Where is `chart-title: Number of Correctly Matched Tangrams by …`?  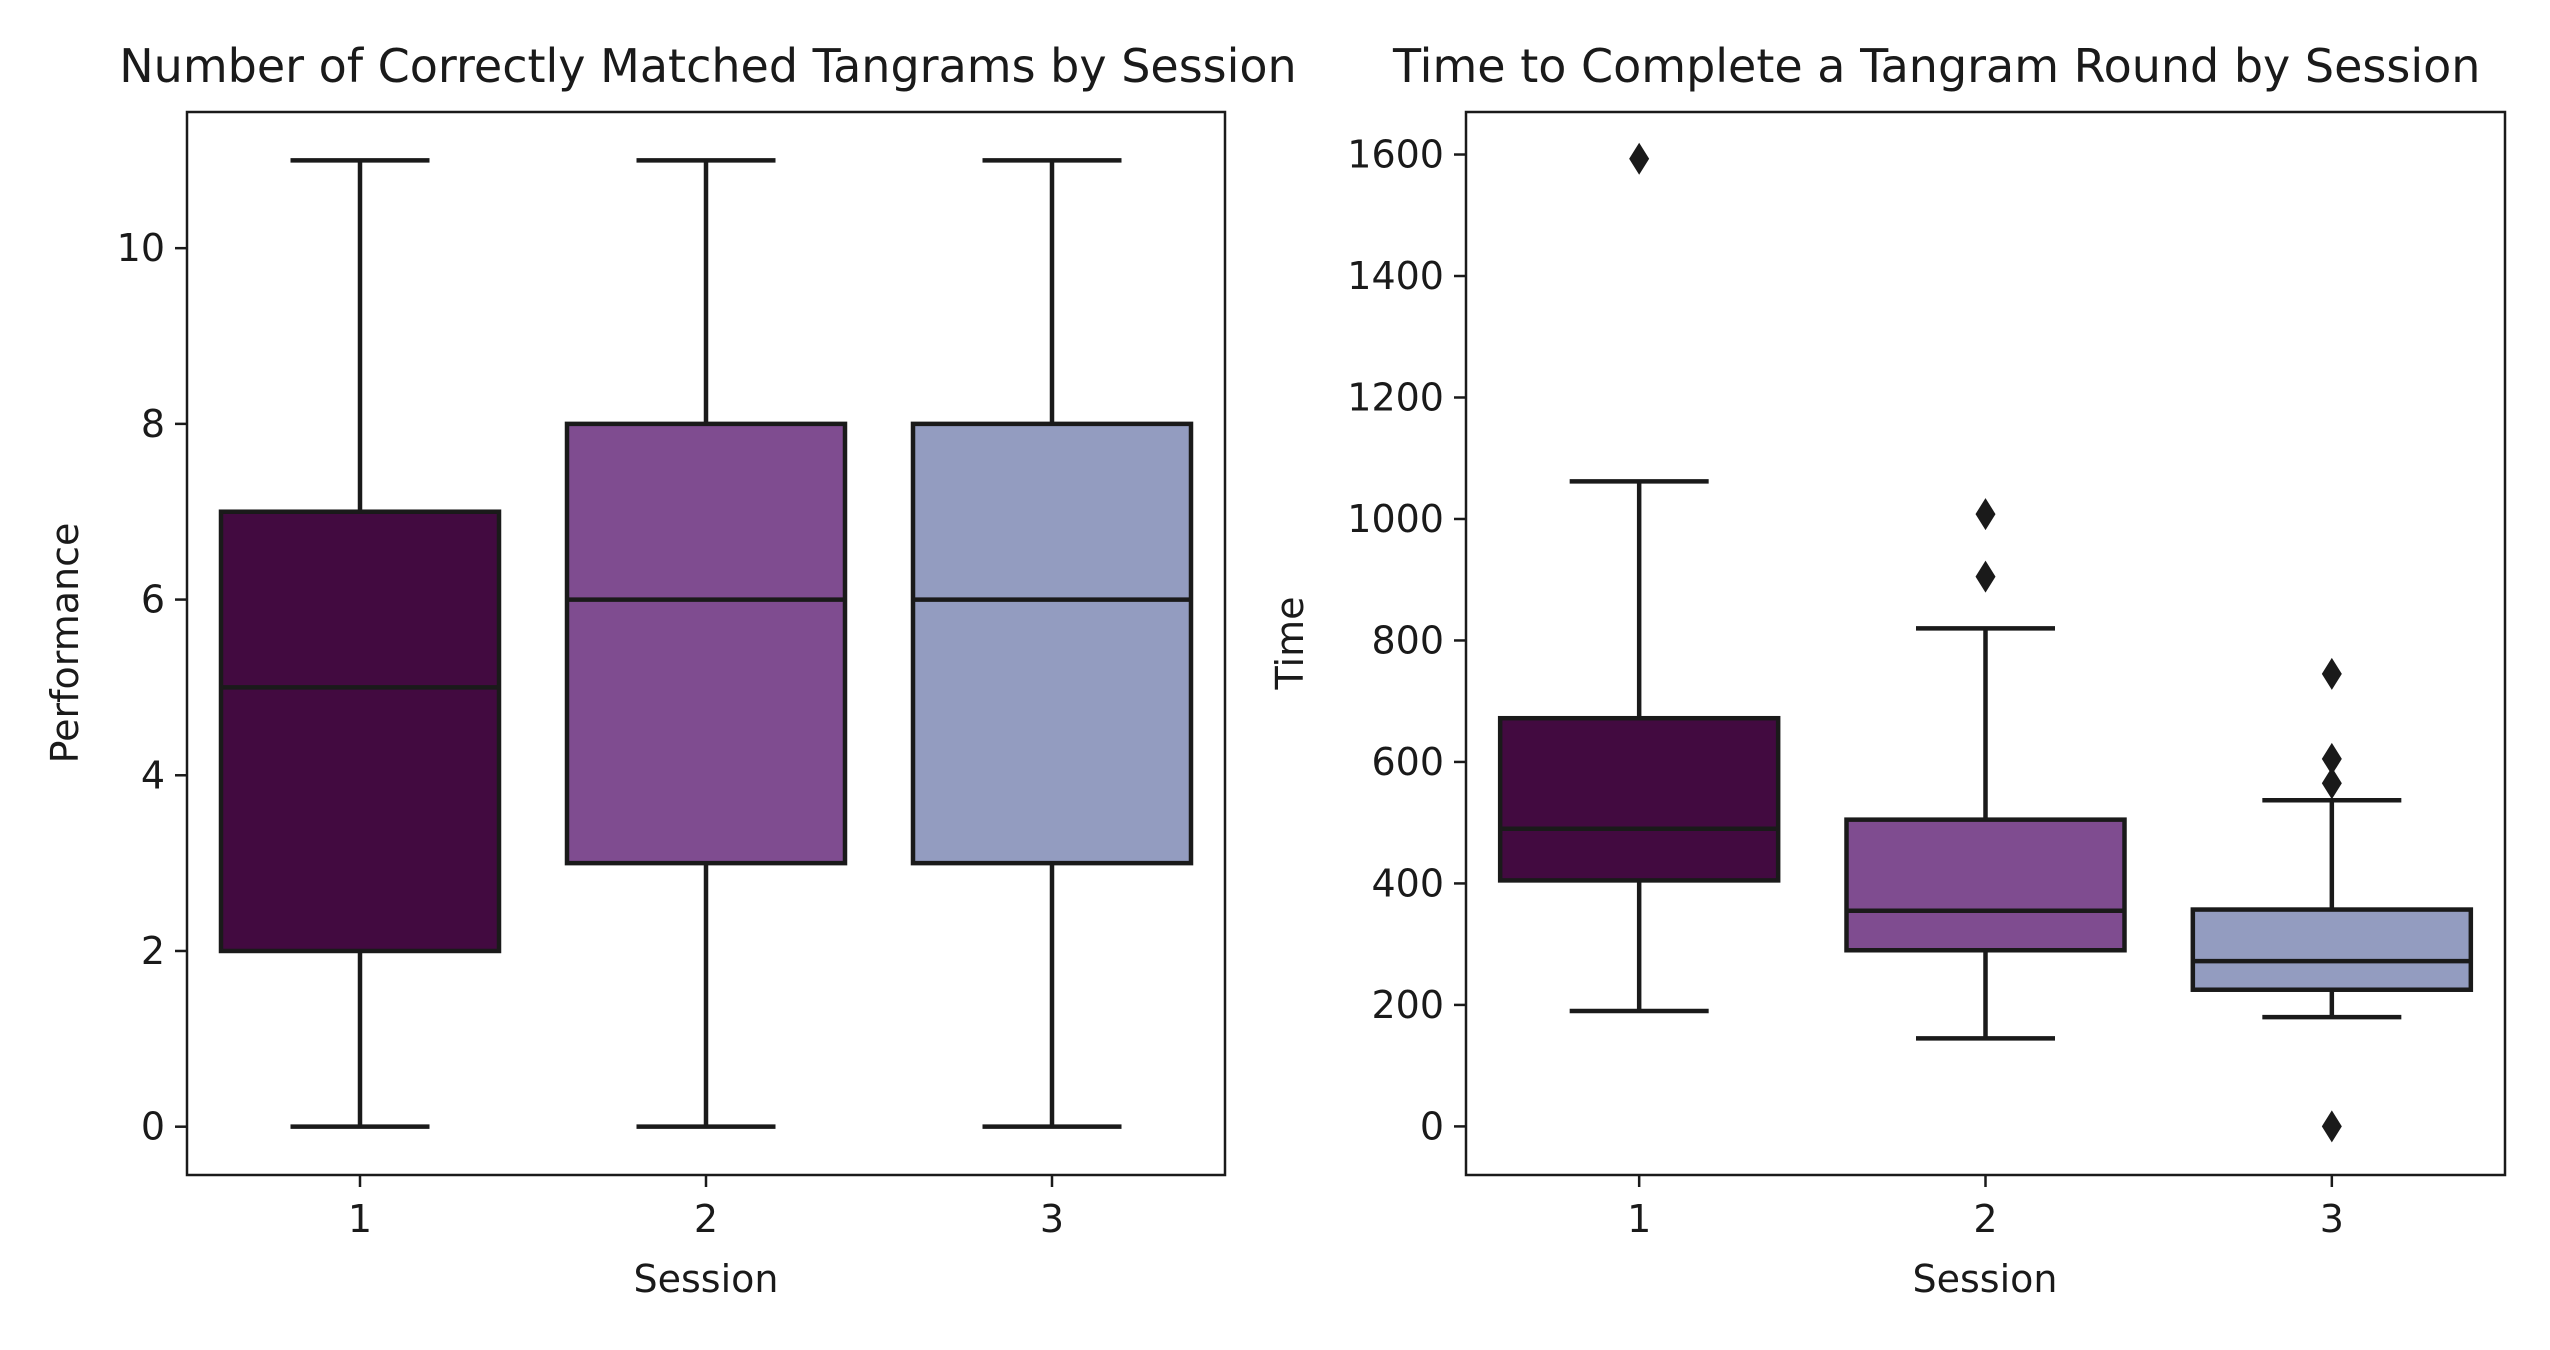
chart-title: Number of Correctly Matched Tangrams by … is located at coordinates (707, 66).